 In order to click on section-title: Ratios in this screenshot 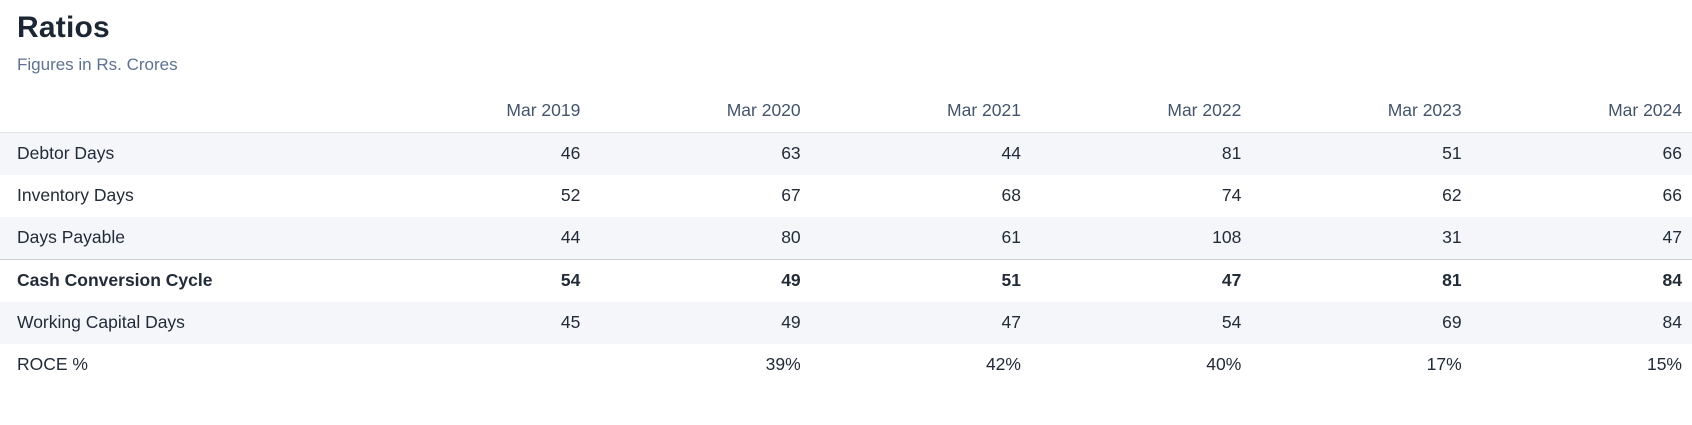, I will do `click(63, 27)`.